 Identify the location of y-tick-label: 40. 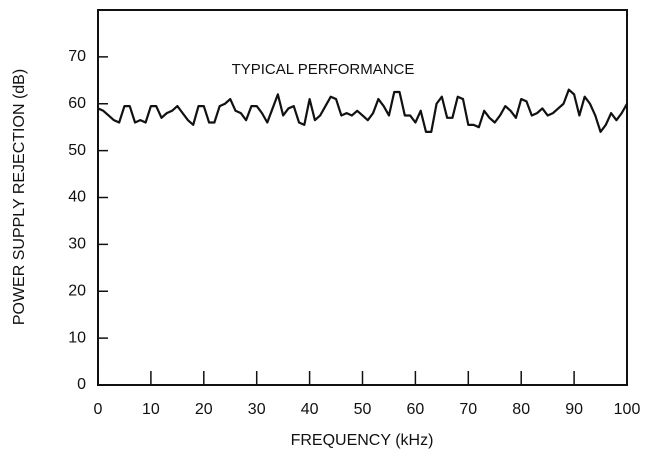
(77, 197).